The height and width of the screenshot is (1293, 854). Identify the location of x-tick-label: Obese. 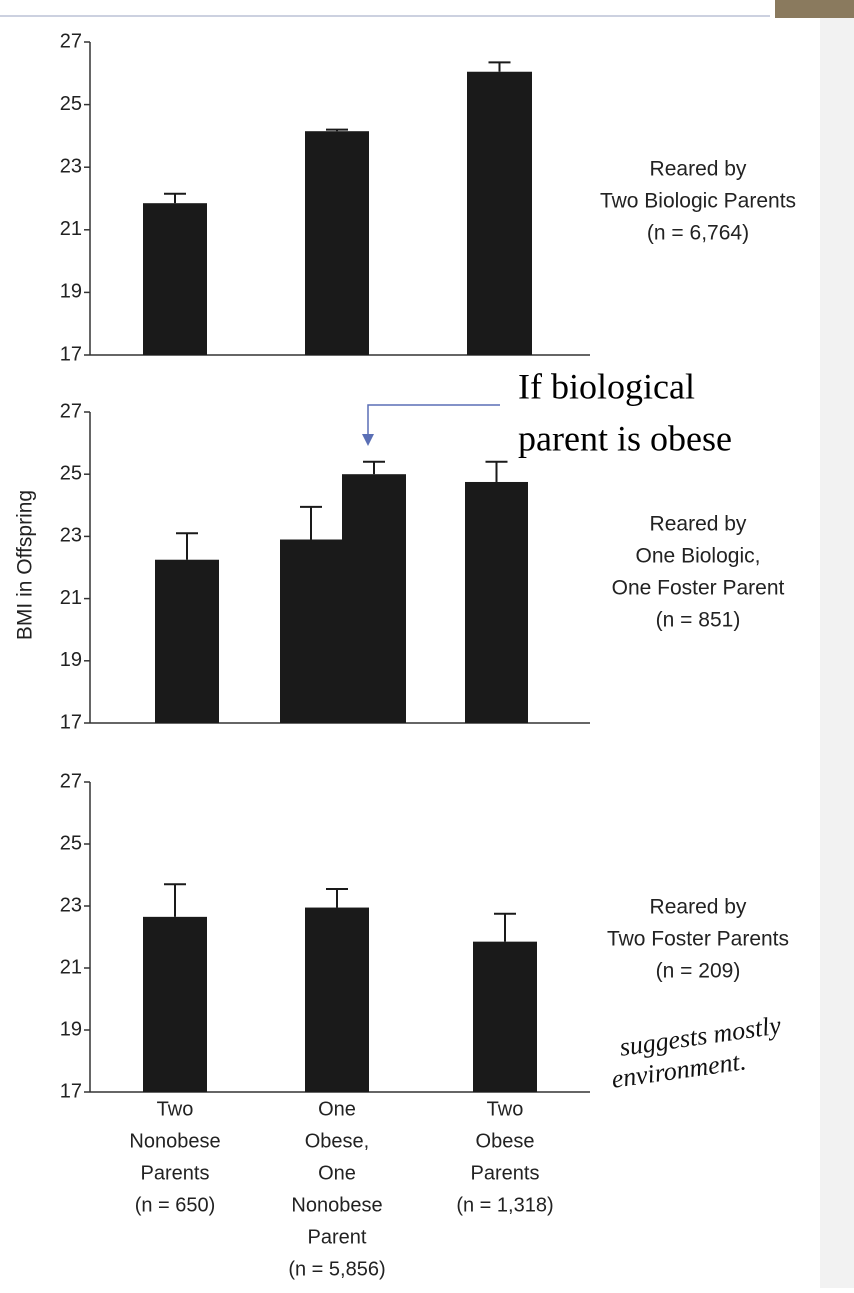
(505, 1141).